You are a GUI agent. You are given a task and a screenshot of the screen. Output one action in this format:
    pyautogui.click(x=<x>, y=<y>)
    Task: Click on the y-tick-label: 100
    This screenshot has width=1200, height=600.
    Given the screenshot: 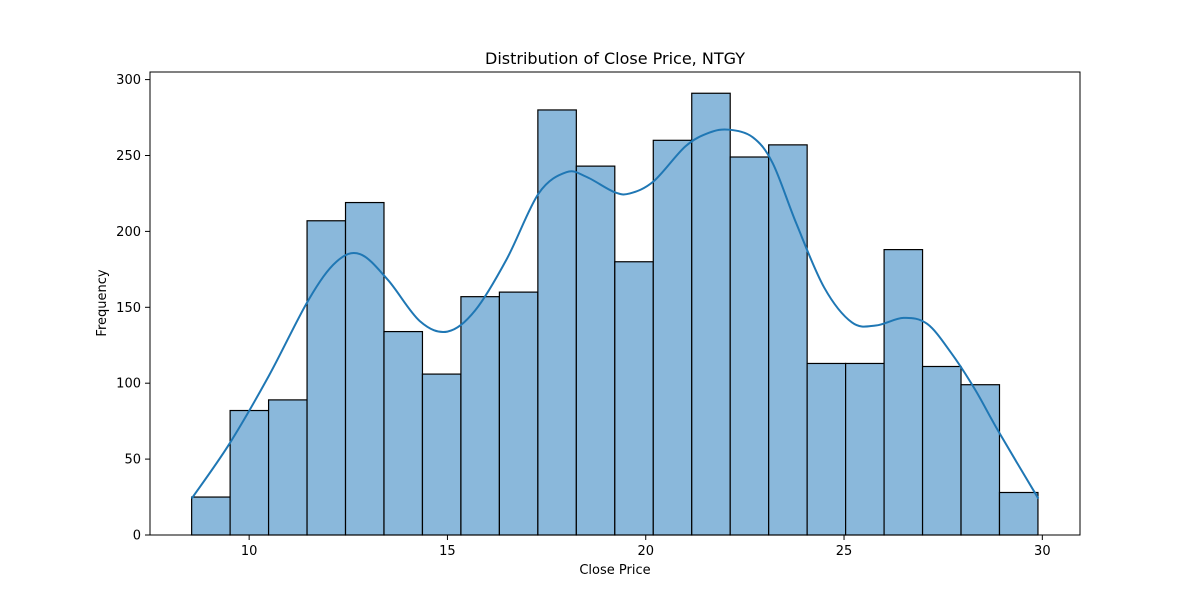 What is the action you would take?
    pyautogui.click(x=128, y=384)
    